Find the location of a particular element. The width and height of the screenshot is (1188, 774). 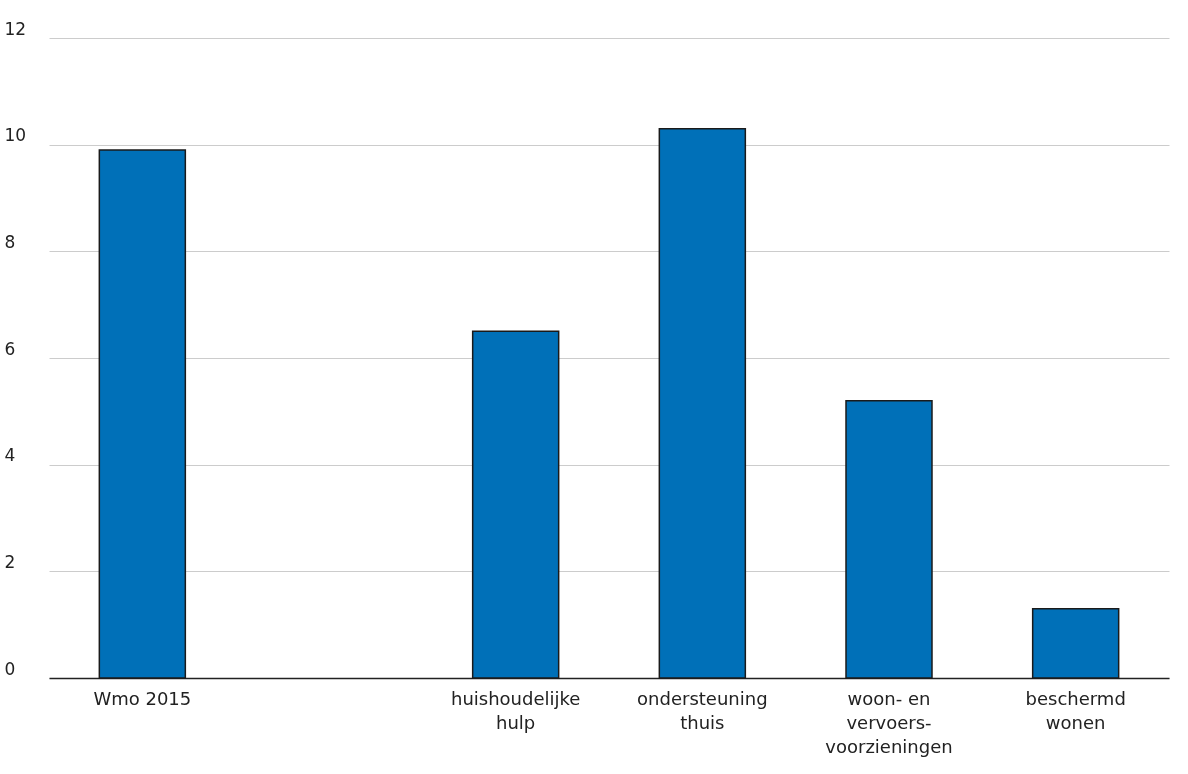

x-tick-label: woon- en vervoers-voorzieningen is located at coordinates (889, 722).